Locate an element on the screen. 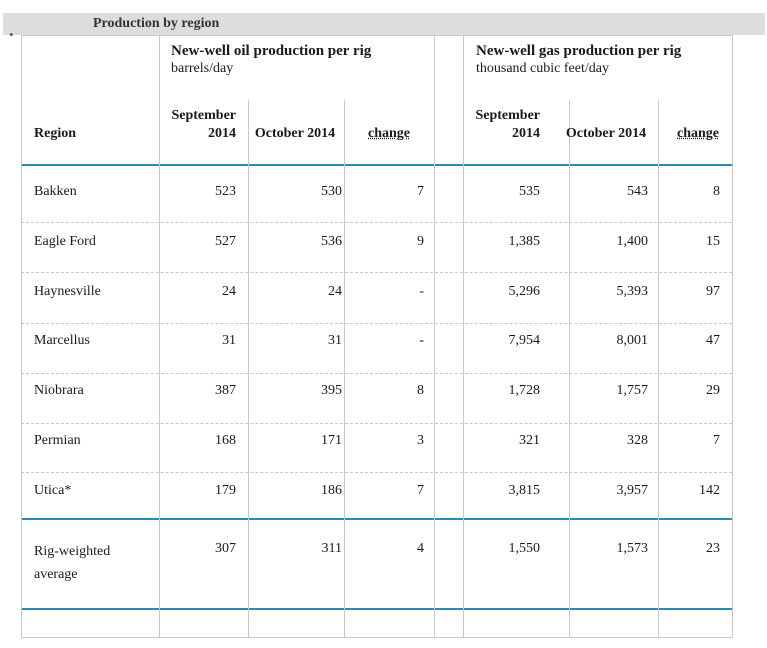 The height and width of the screenshot is (648, 767). region-name: Niobrara is located at coordinates (59, 391).